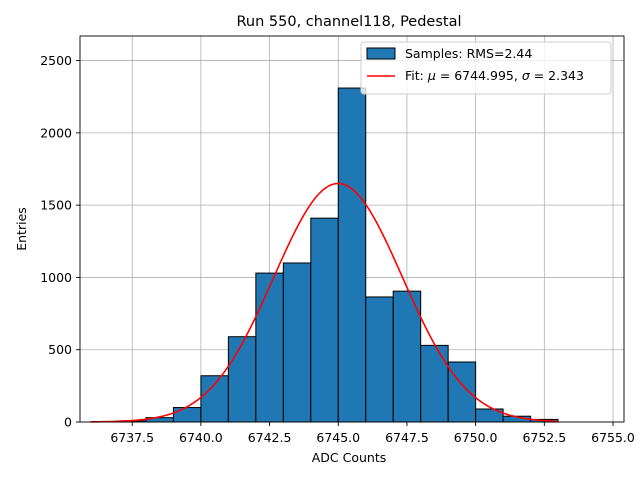  Describe the element at coordinates (544, 437) in the screenshot. I see `x-tick-label: 6752.5` at that location.